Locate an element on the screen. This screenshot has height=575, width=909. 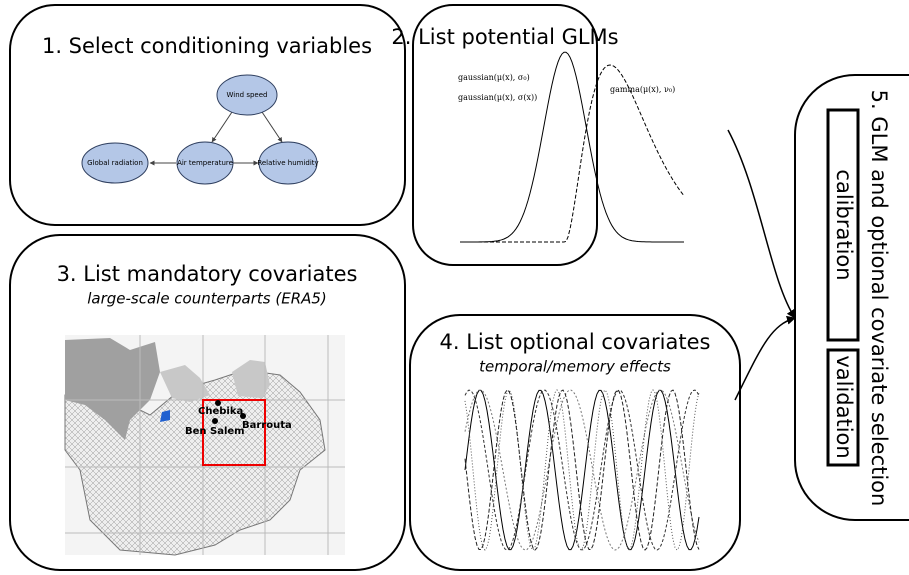
wave is located at coordinates (582, 470).